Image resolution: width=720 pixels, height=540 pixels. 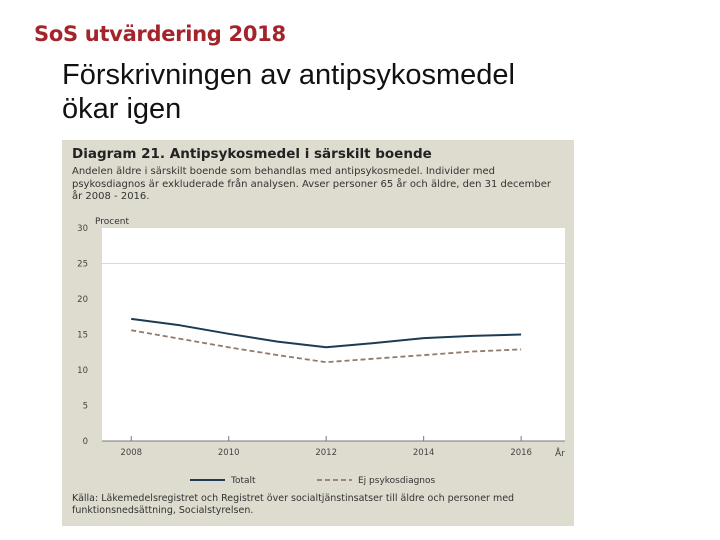 What do you see at coordinates (122, 109) in the screenshot?
I see `slide-title-line-2: ökar igen` at bounding box center [122, 109].